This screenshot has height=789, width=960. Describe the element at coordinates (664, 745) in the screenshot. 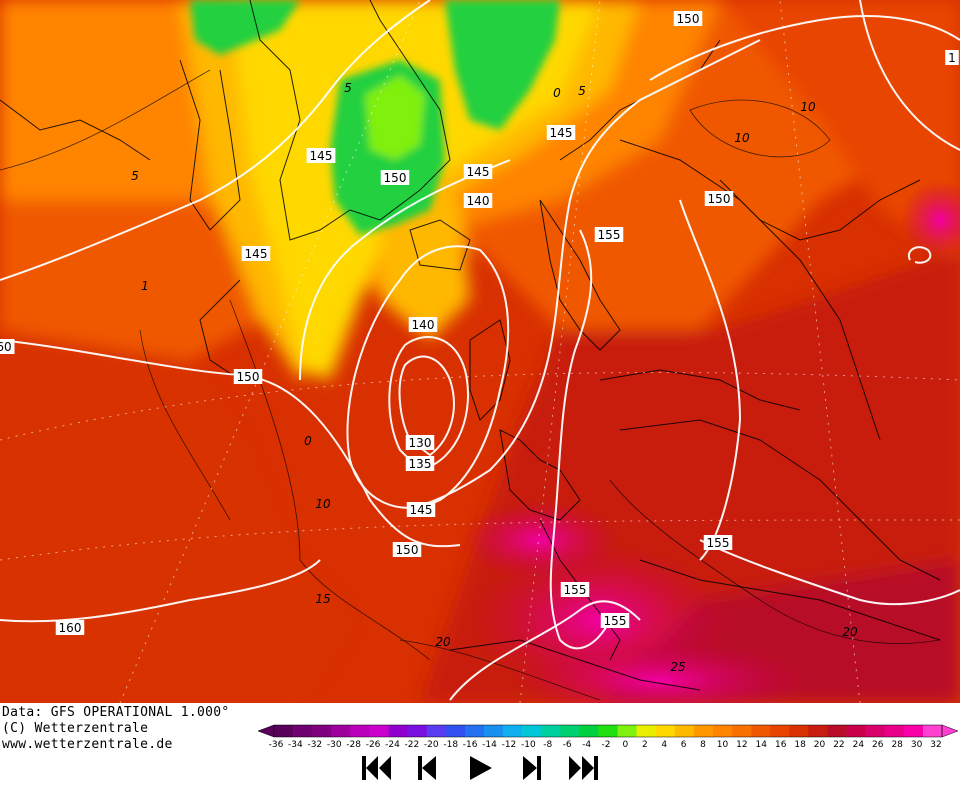

I see `scale-tick-label: 4` at that location.